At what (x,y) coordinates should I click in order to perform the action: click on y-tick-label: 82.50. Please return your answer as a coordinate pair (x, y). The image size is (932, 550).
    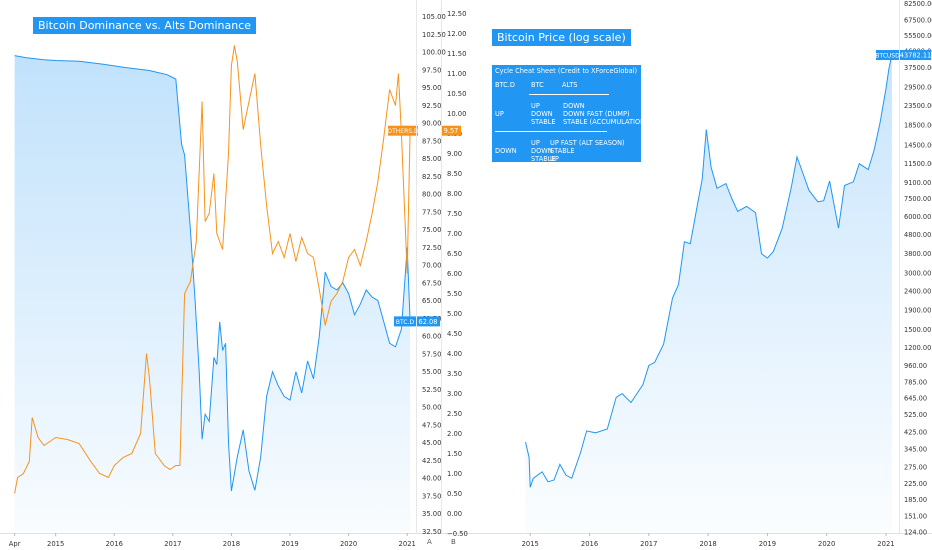
    Looking at the image, I should click on (431, 177).